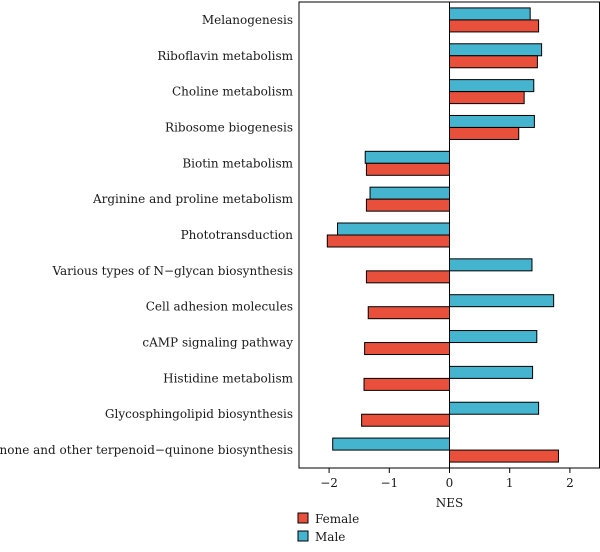 This screenshot has height=552, width=600. I want to click on category-label: Choline metabolism, so click(233, 92).